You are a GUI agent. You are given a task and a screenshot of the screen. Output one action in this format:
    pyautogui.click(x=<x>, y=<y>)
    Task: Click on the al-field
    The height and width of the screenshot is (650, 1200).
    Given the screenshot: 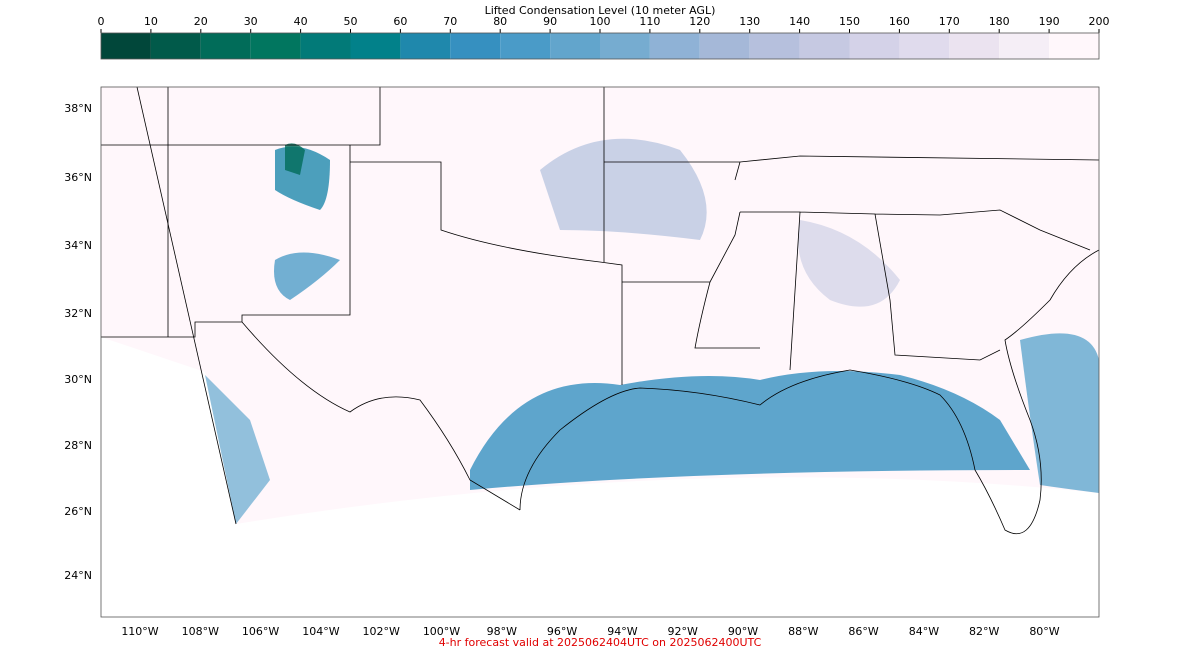 What is the action you would take?
    pyautogui.click(x=849, y=263)
    